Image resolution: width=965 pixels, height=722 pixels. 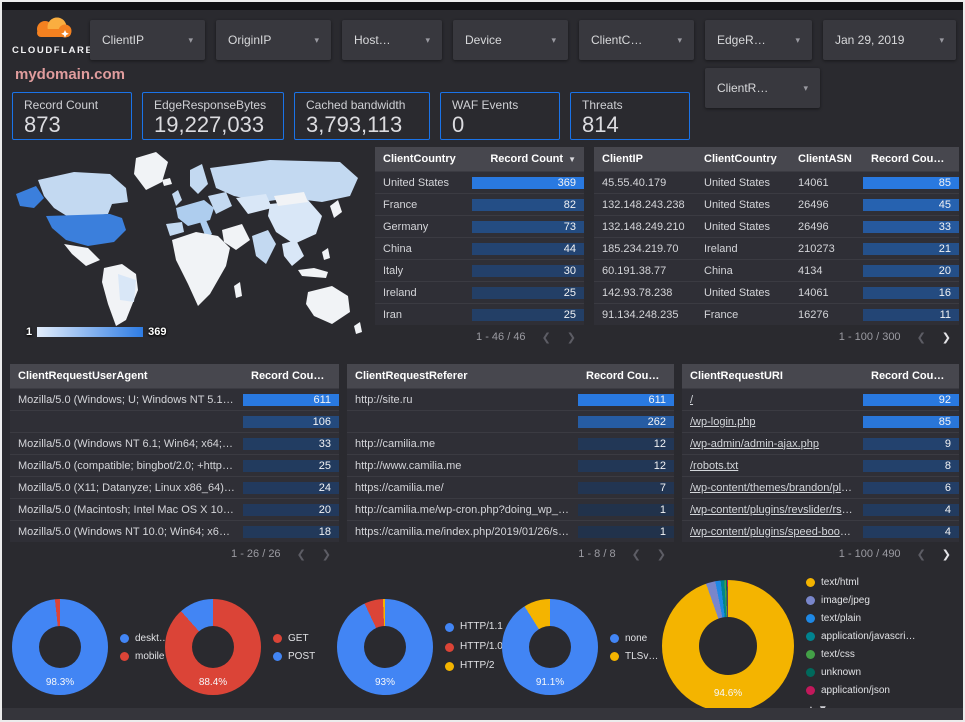 What do you see at coordinates (510, 40) in the screenshot?
I see `filter-device: Device ▾` at bounding box center [510, 40].